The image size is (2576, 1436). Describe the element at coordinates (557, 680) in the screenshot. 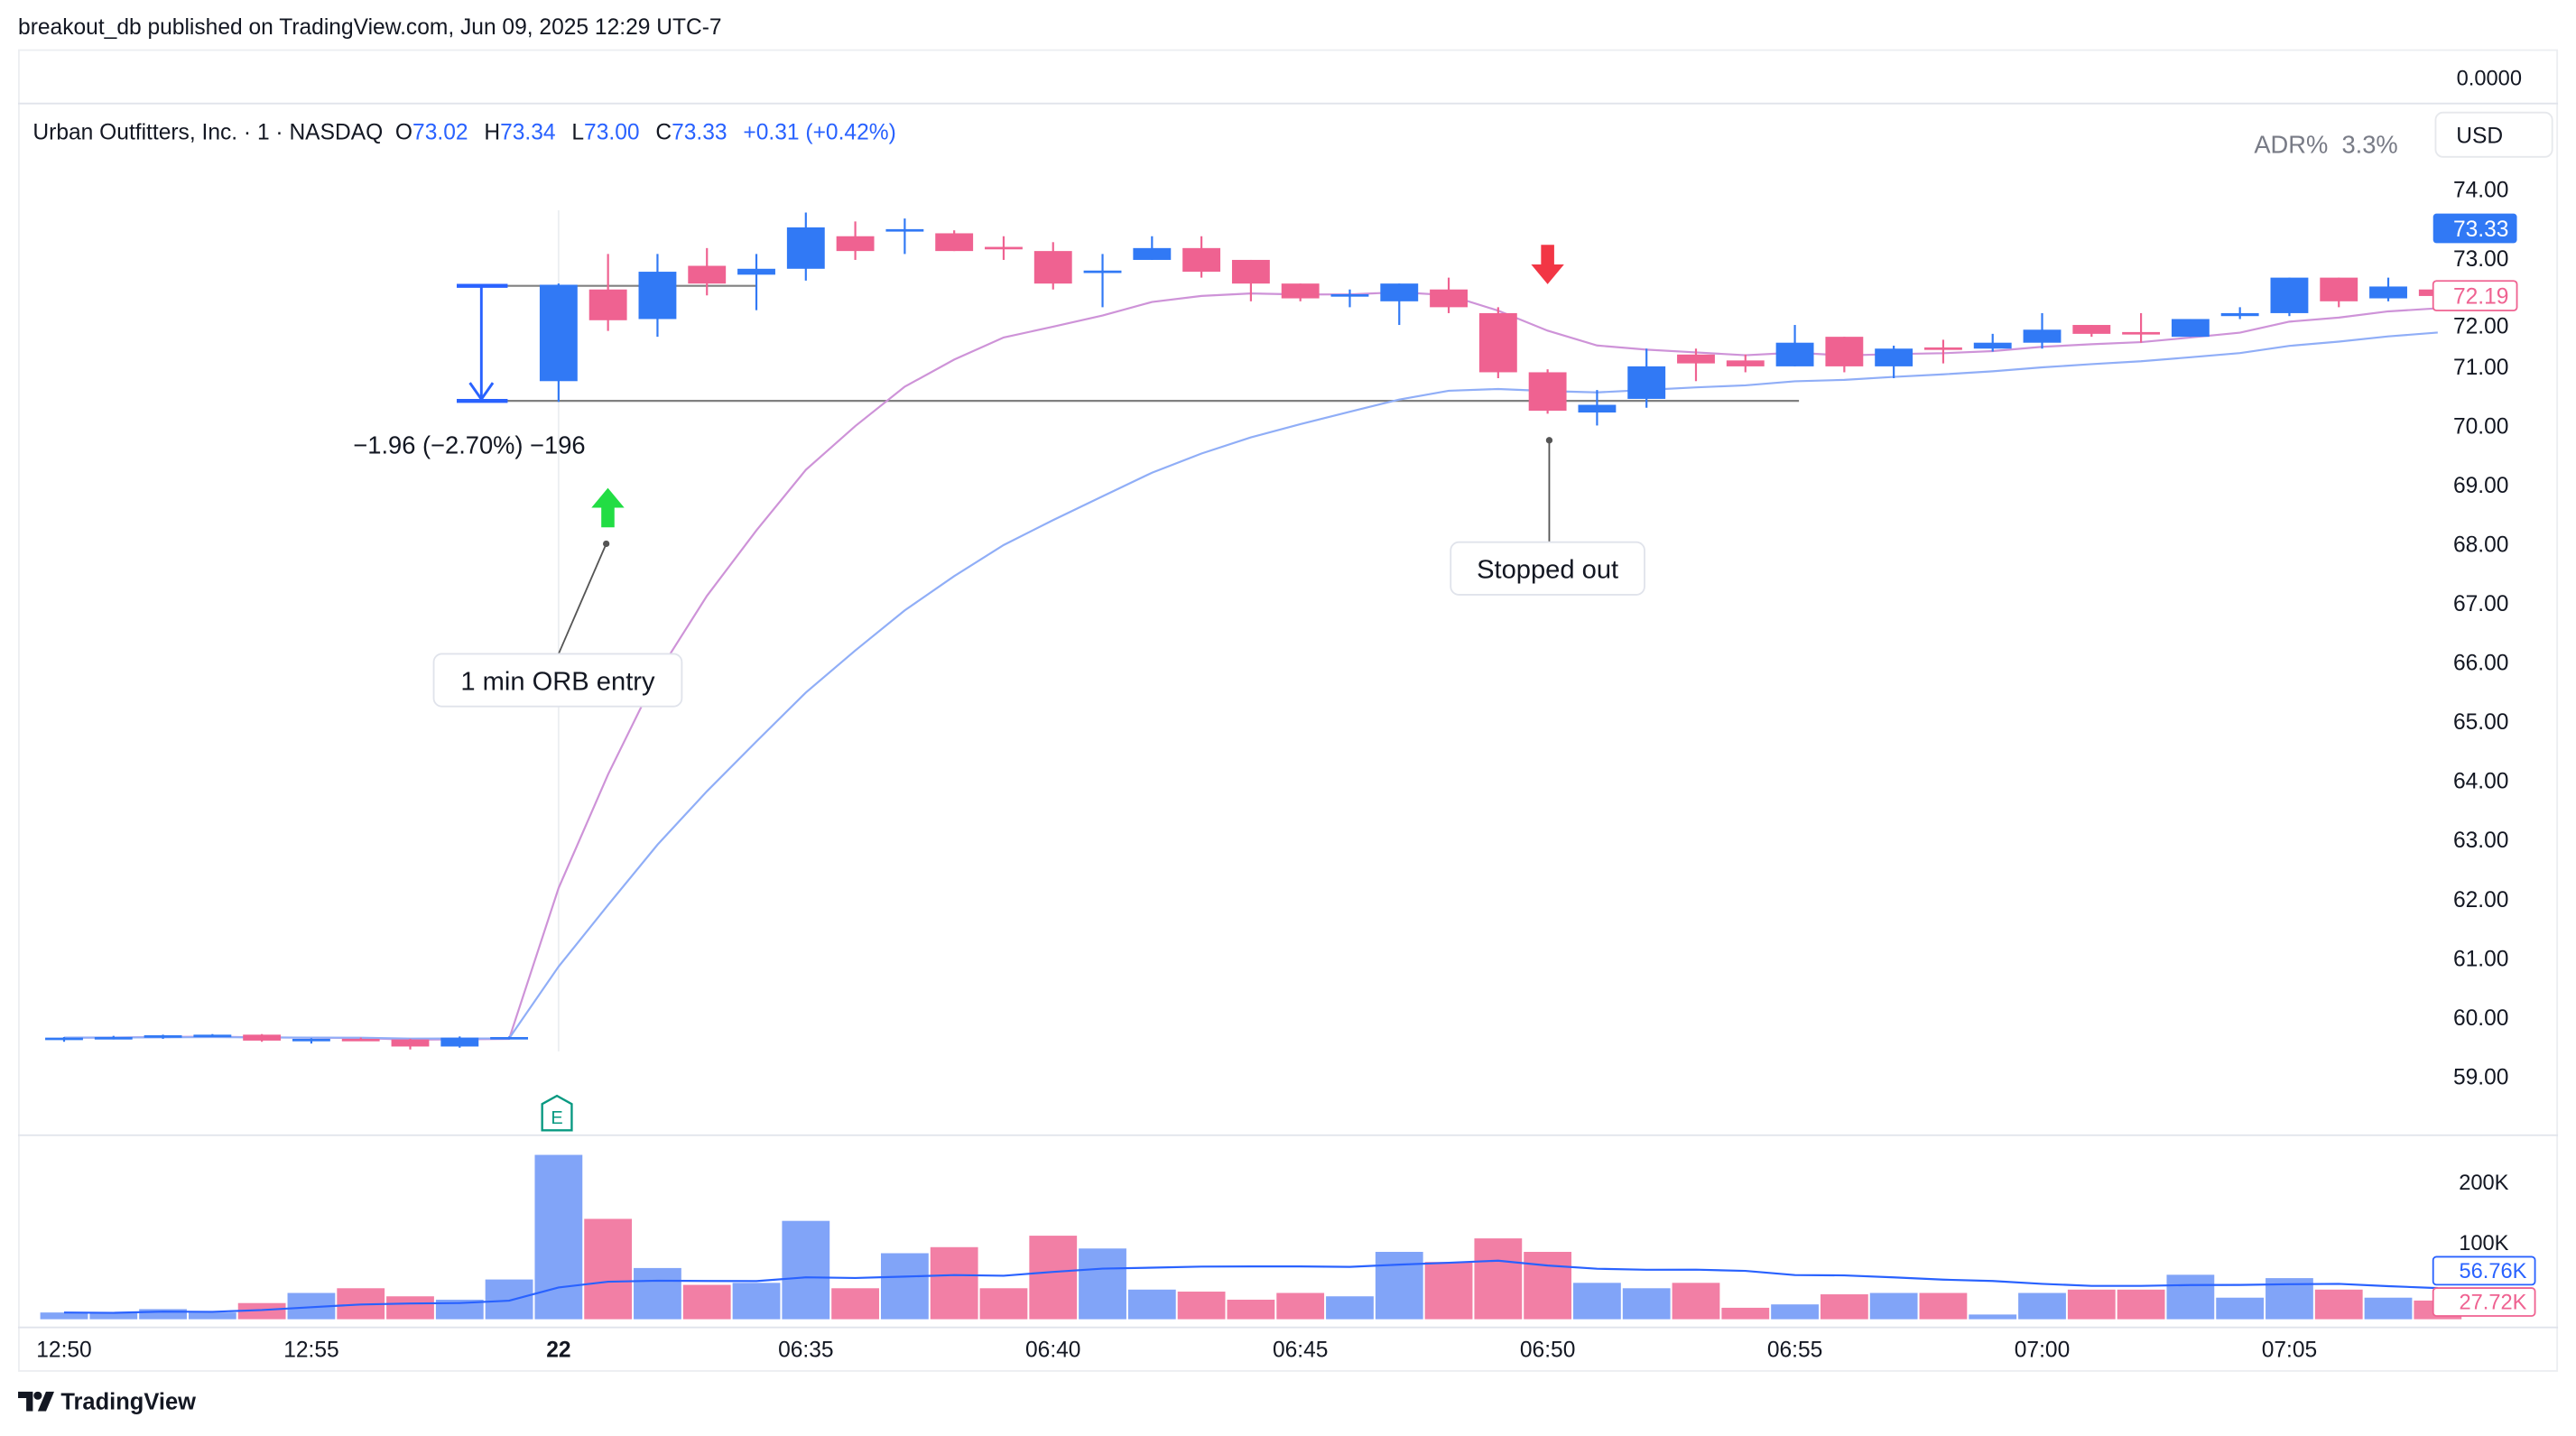

I see `entry-callout: 1 min ORB entry` at that location.